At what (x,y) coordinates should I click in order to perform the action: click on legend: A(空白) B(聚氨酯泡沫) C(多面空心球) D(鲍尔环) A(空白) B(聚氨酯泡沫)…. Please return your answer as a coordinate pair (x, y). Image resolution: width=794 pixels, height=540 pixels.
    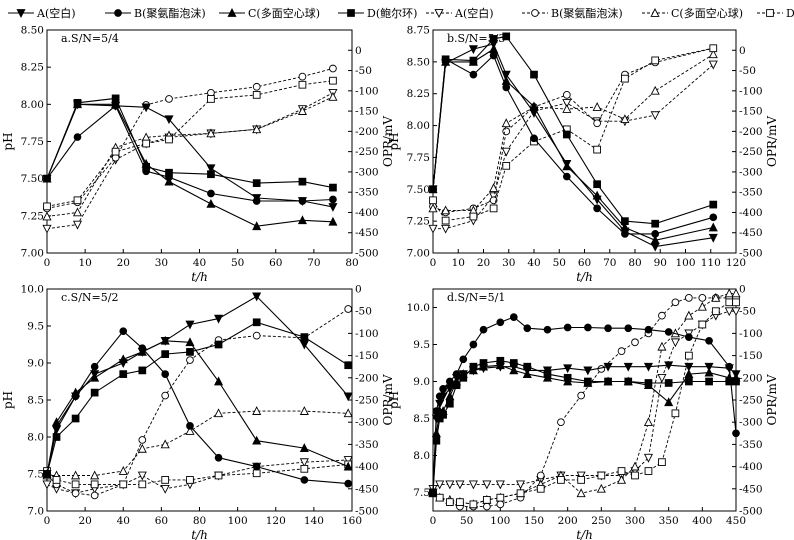
    Looking at the image, I should click on (401, 13).